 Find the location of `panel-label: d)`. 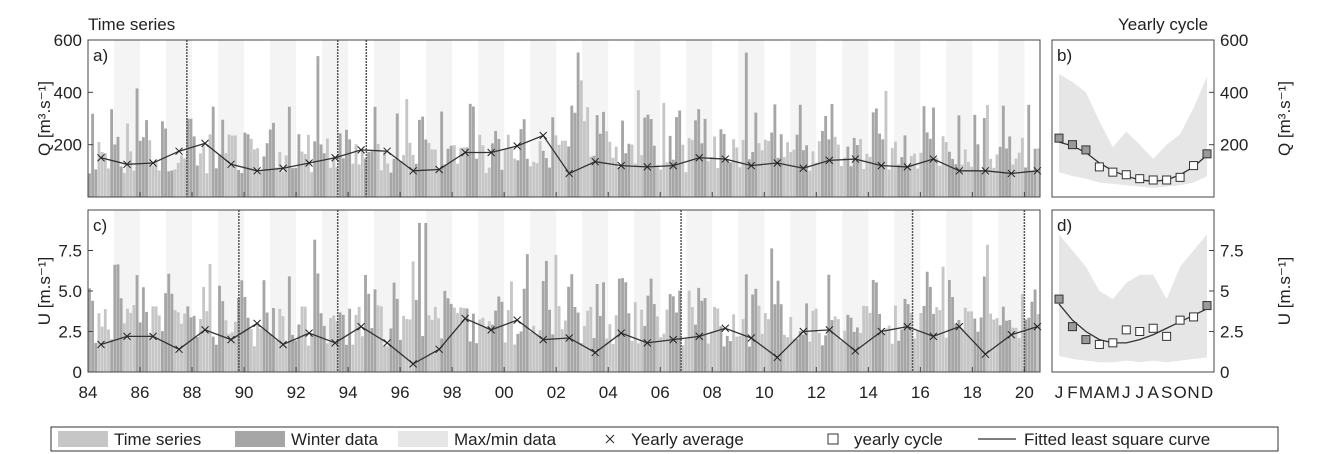

panel-label: d) is located at coordinates (1064, 225).